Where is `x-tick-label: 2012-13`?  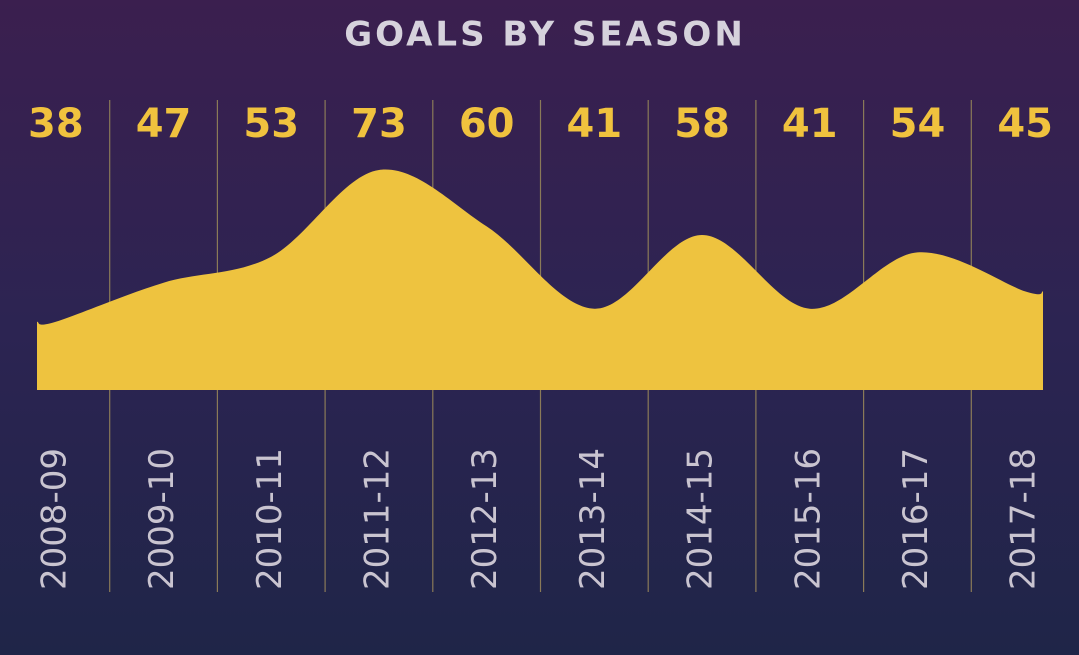
x-tick-label: 2012-13 is located at coordinates (485, 519).